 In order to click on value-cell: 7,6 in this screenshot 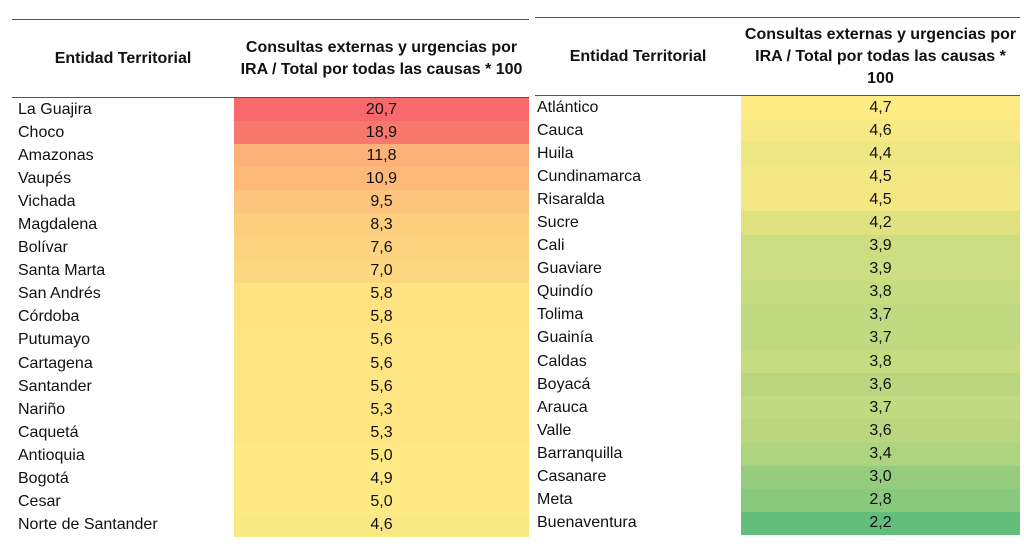, I will do `click(381, 248)`.